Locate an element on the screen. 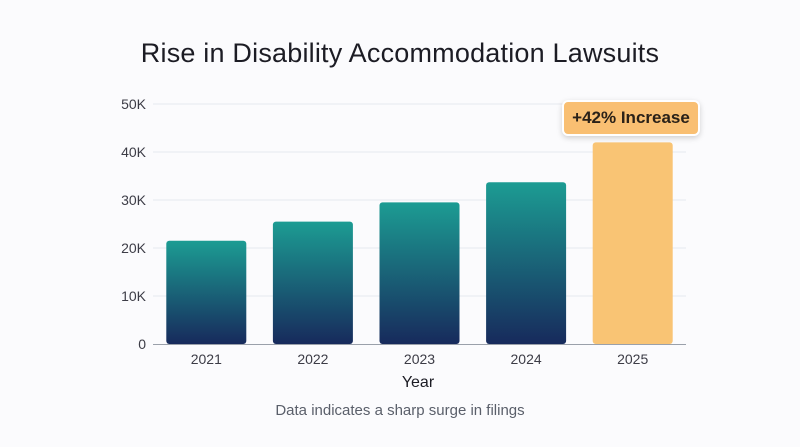  y-tick-label: 30K is located at coordinates (134, 200).